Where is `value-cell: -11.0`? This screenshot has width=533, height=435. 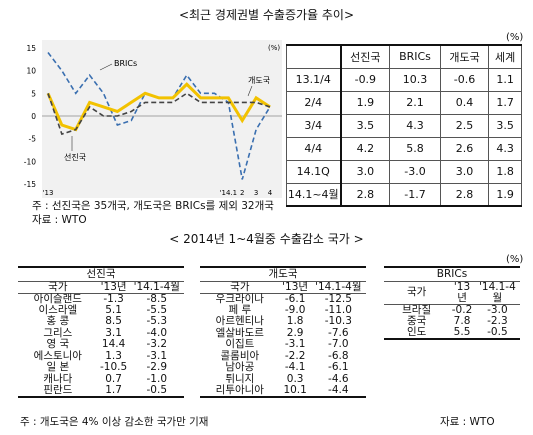 value-cell: -11.0 is located at coordinates (338, 309).